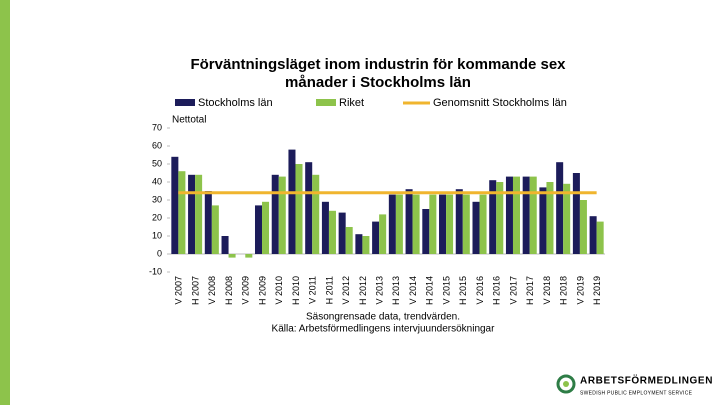  Describe the element at coordinates (530, 290) in the screenshot. I see `x-tick-label: H 2017` at that location.